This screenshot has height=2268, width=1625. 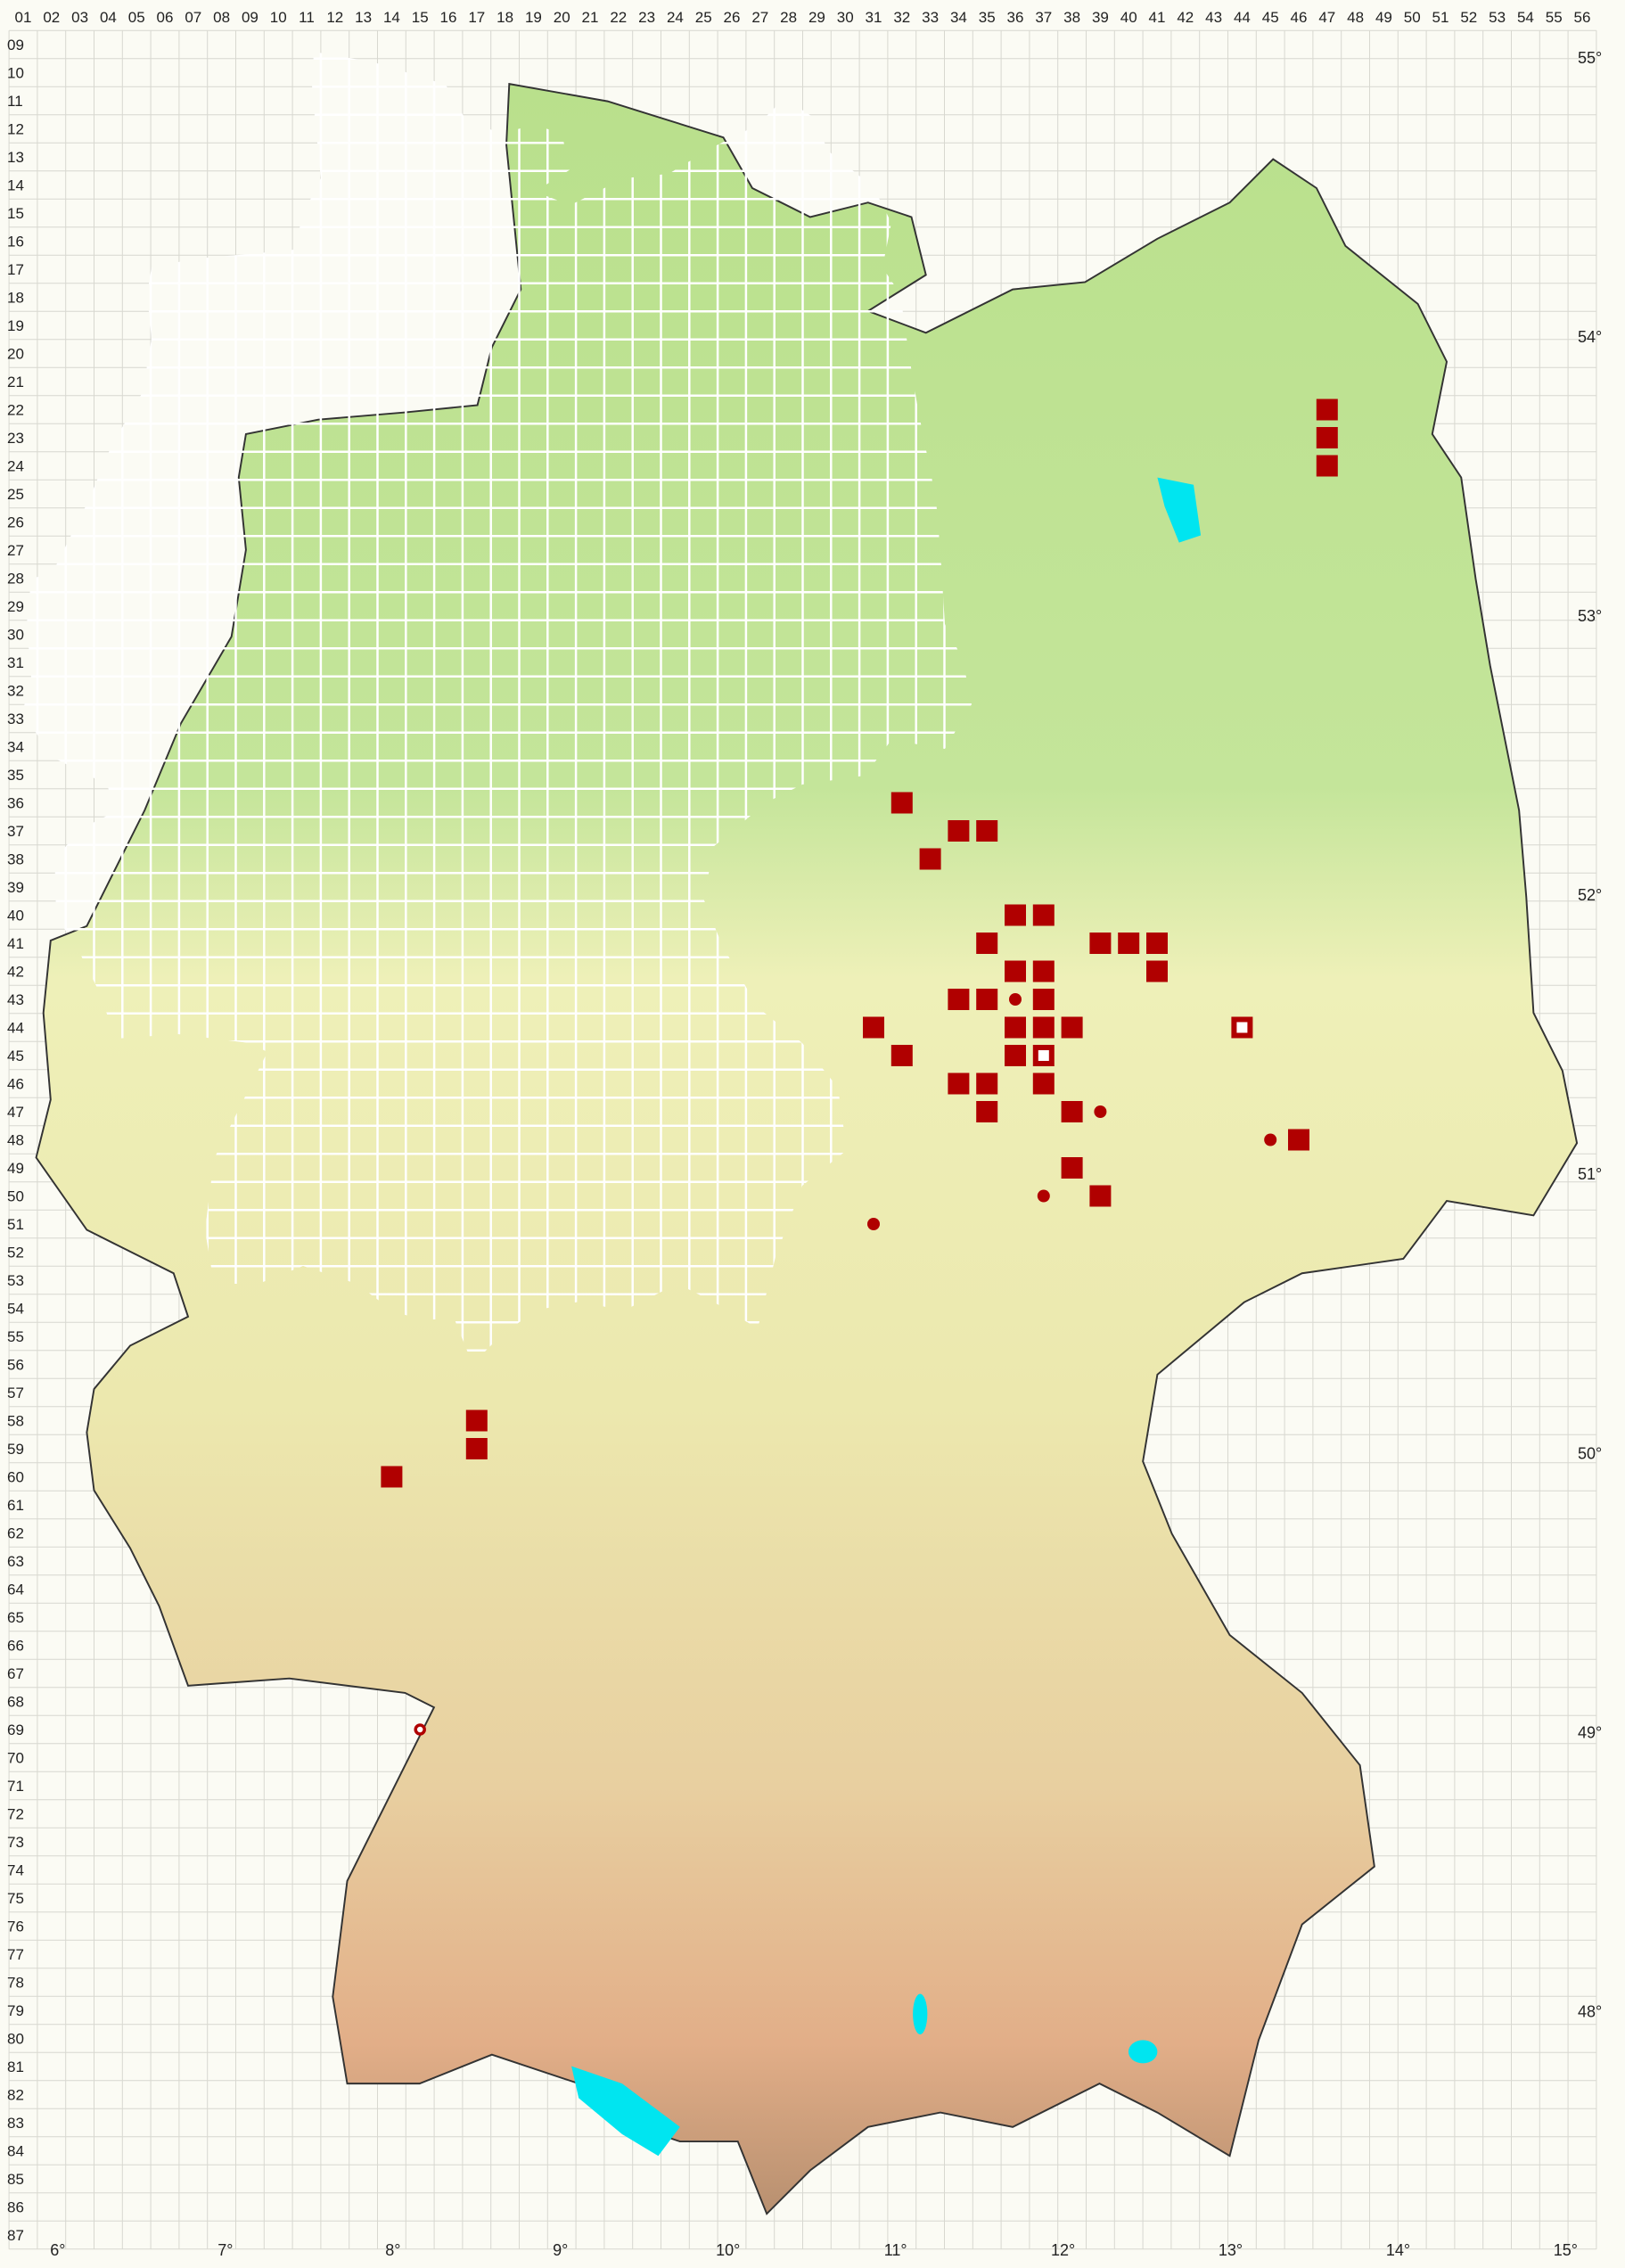 I want to click on column-label: 38, so click(x=1072, y=17).